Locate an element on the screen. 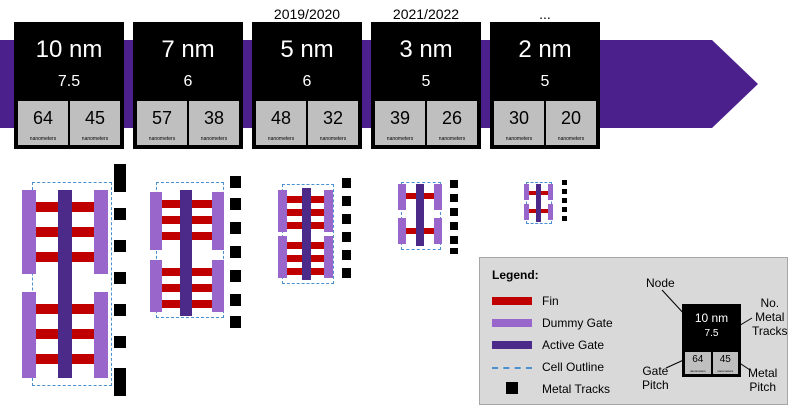 The image size is (800, 411). gate-pitch: 64 nanometers is located at coordinates (43, 123).